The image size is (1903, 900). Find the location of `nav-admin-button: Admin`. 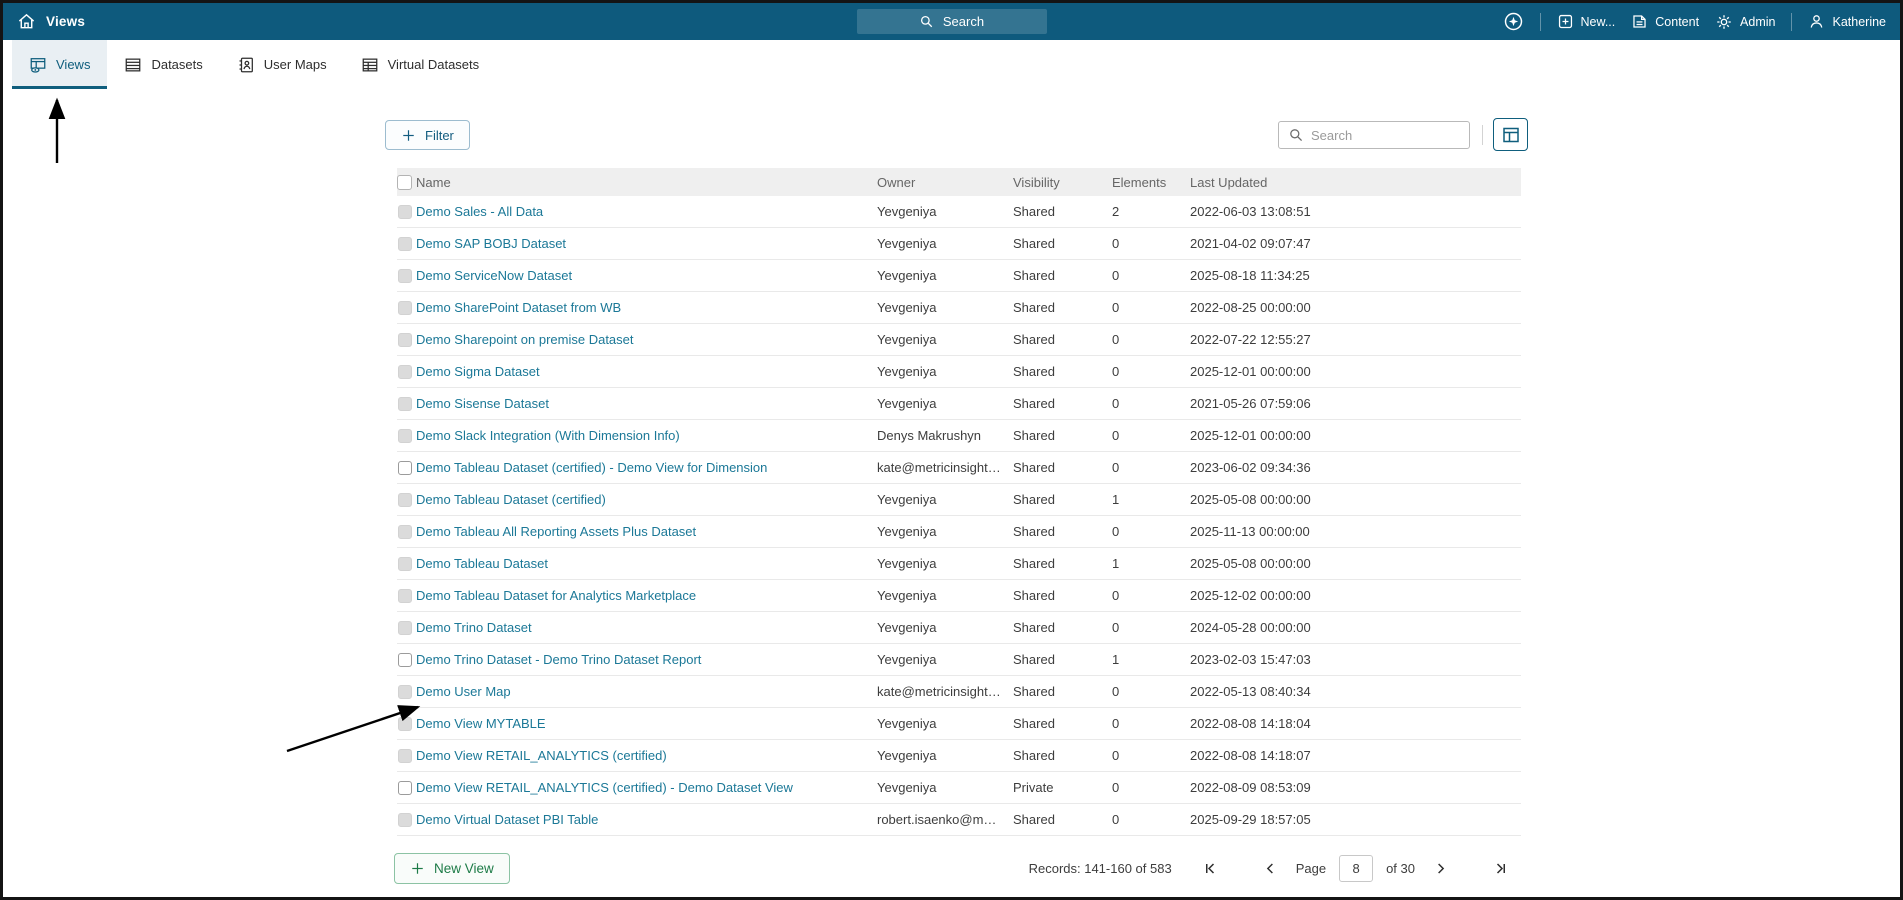

nav-admin-button: Admin is located at coordinates (1745, 22).